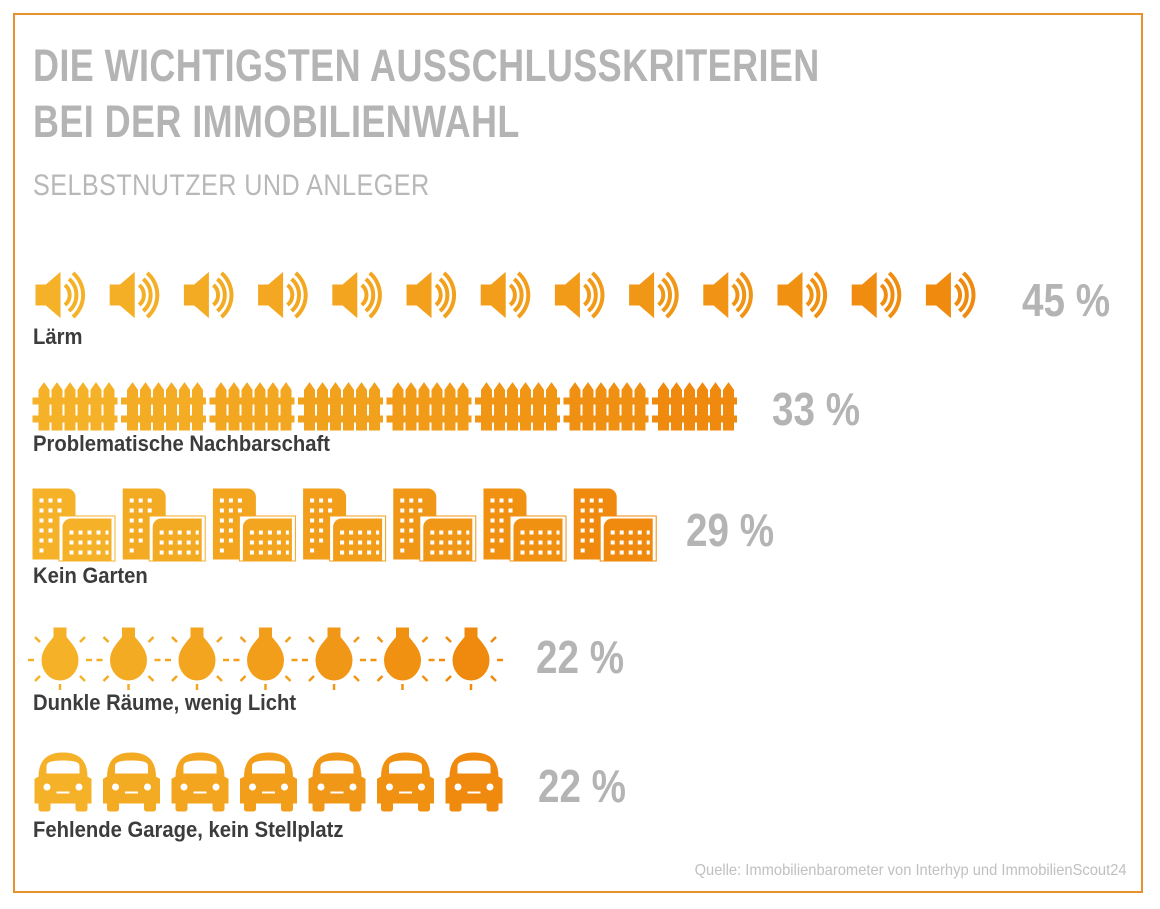 Image resolution: width=1160 pixels, height=909 pixels. I want to click on value-label-2: 33 %, so click(816, 409).